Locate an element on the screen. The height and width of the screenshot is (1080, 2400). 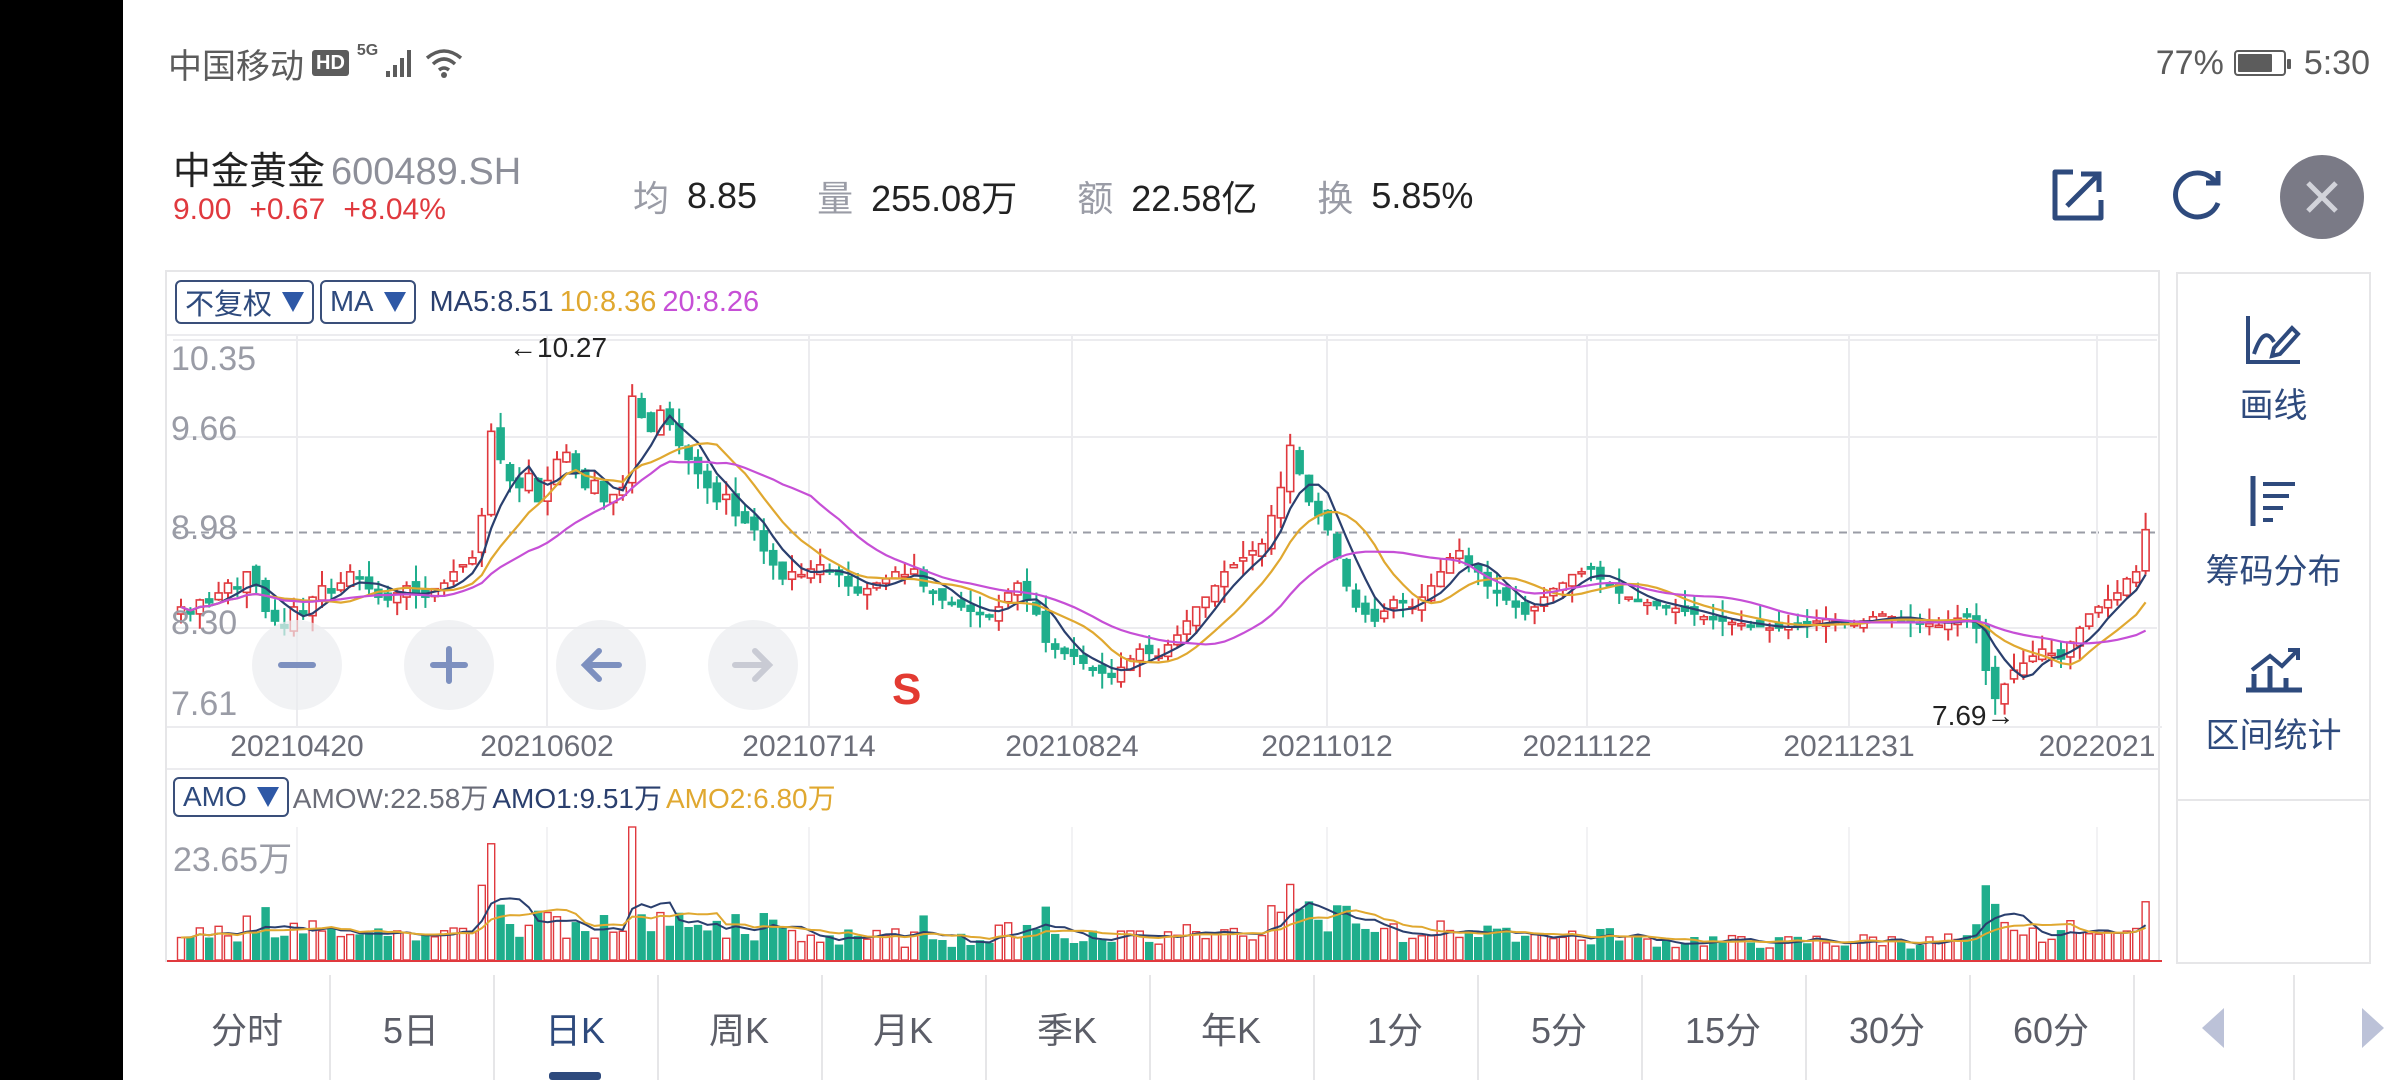
price-change: +0.67 is located at coordinates (287, 209).